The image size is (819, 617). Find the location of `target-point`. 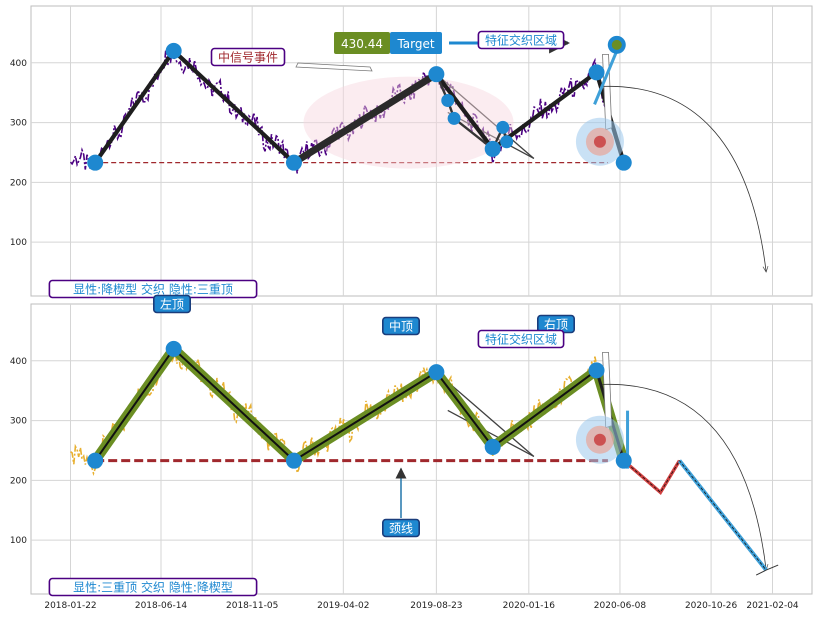

target-point is located at coordinates (616, 44).